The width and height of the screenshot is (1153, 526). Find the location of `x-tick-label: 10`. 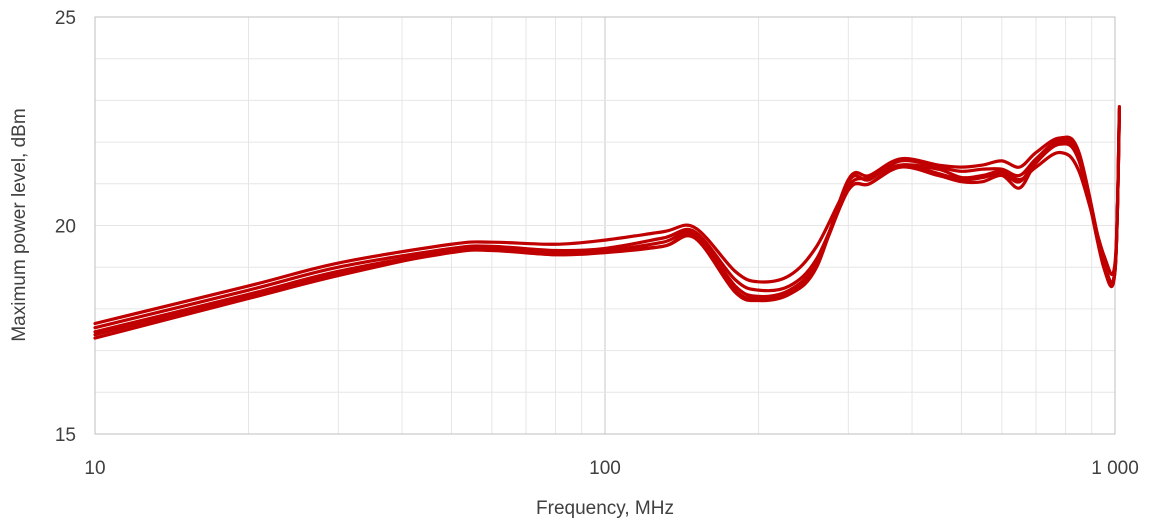

x-tick-label: 10 is located at coordinates (94, 468).